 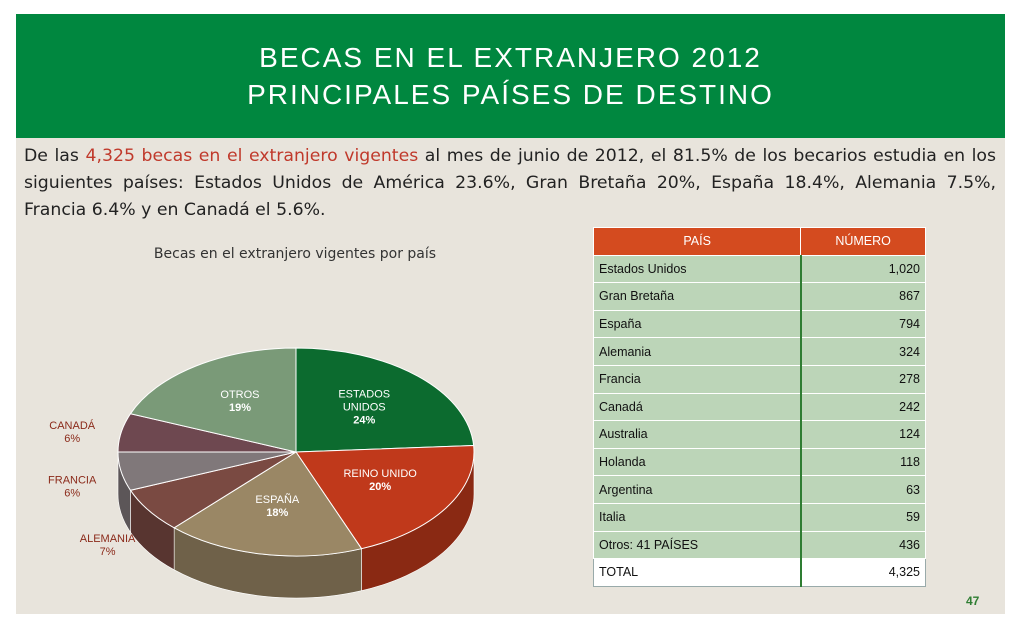 I want to click on table-row: Australia 124, so click(x=759, y=434).